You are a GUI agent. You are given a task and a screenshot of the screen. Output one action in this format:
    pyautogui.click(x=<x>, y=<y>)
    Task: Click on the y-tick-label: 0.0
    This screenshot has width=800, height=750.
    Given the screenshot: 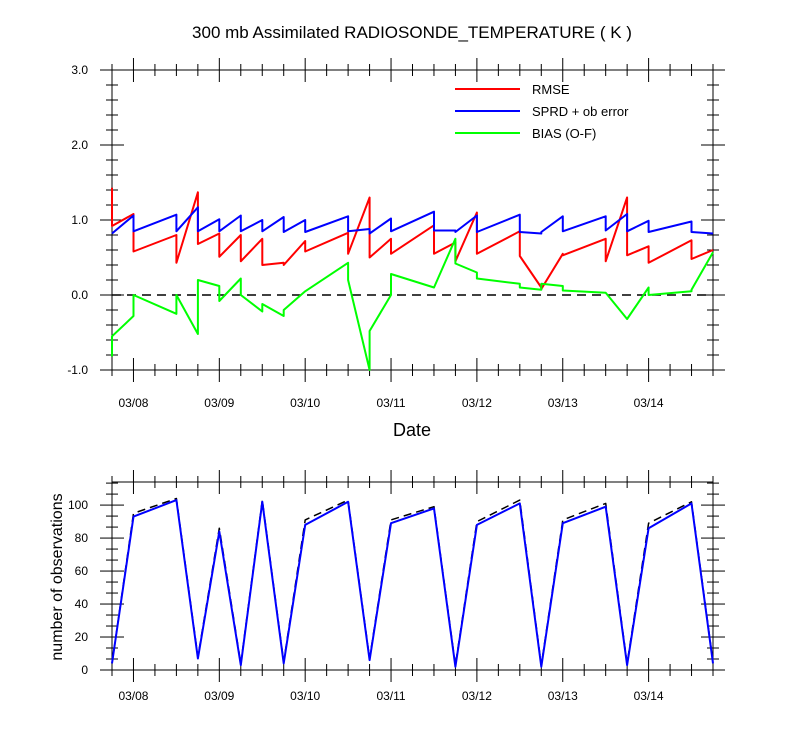 What is the action you would take?
    pyautogui.click(x=79, y=295)
    